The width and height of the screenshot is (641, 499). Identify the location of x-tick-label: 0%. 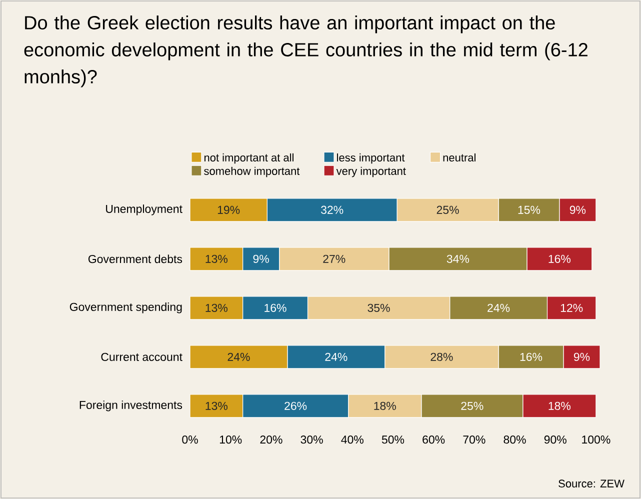
(190, 440).